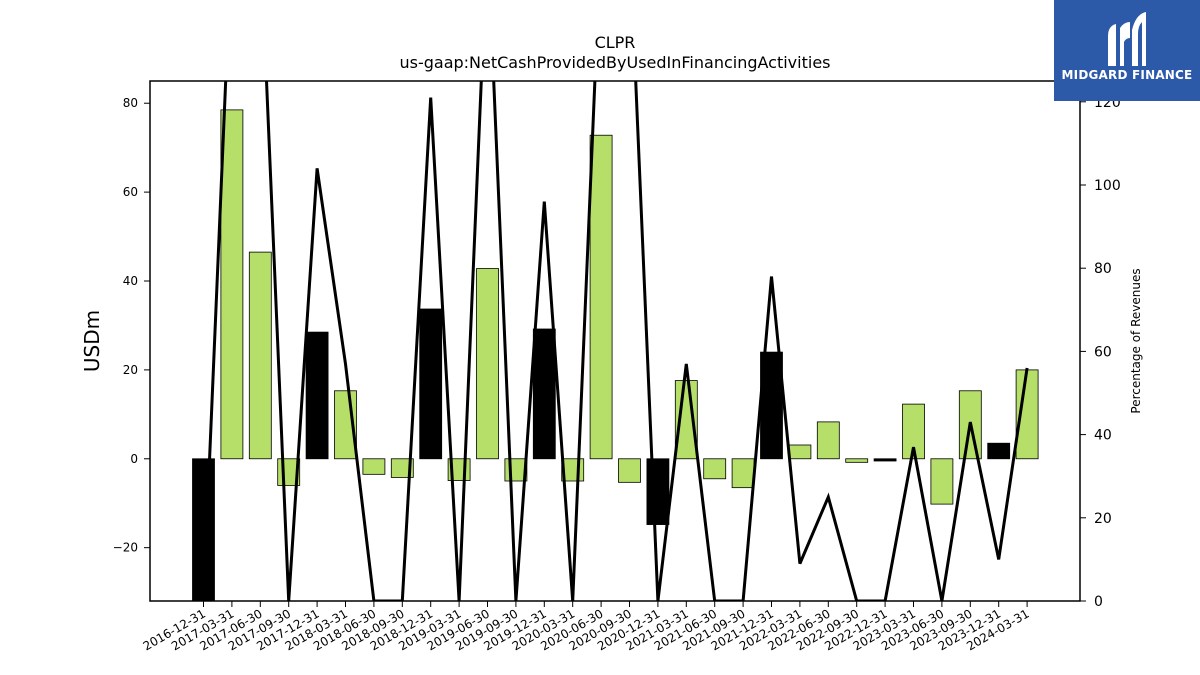 Image resolution: width=1200 pixels, height=675 pixels. What do you see at coordinates (125, 548) in the screenshot?
I see `y-tick-label: −20` at bounding box center [125, 548].